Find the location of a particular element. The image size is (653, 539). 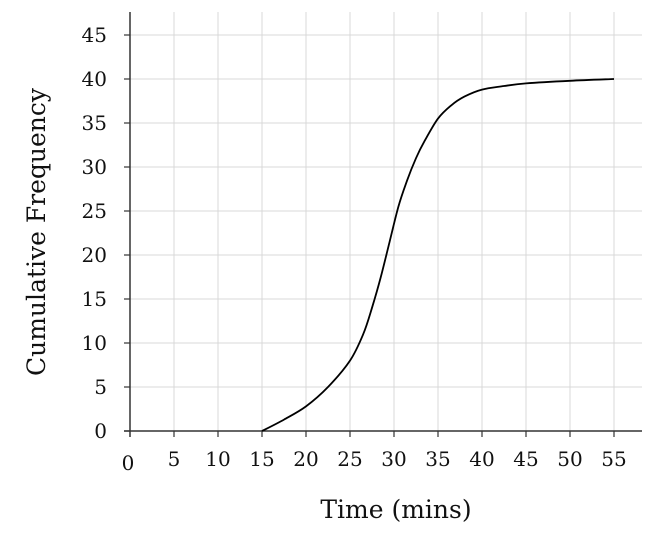

x-tick-label: 50 is located at coordinates (569, 459).